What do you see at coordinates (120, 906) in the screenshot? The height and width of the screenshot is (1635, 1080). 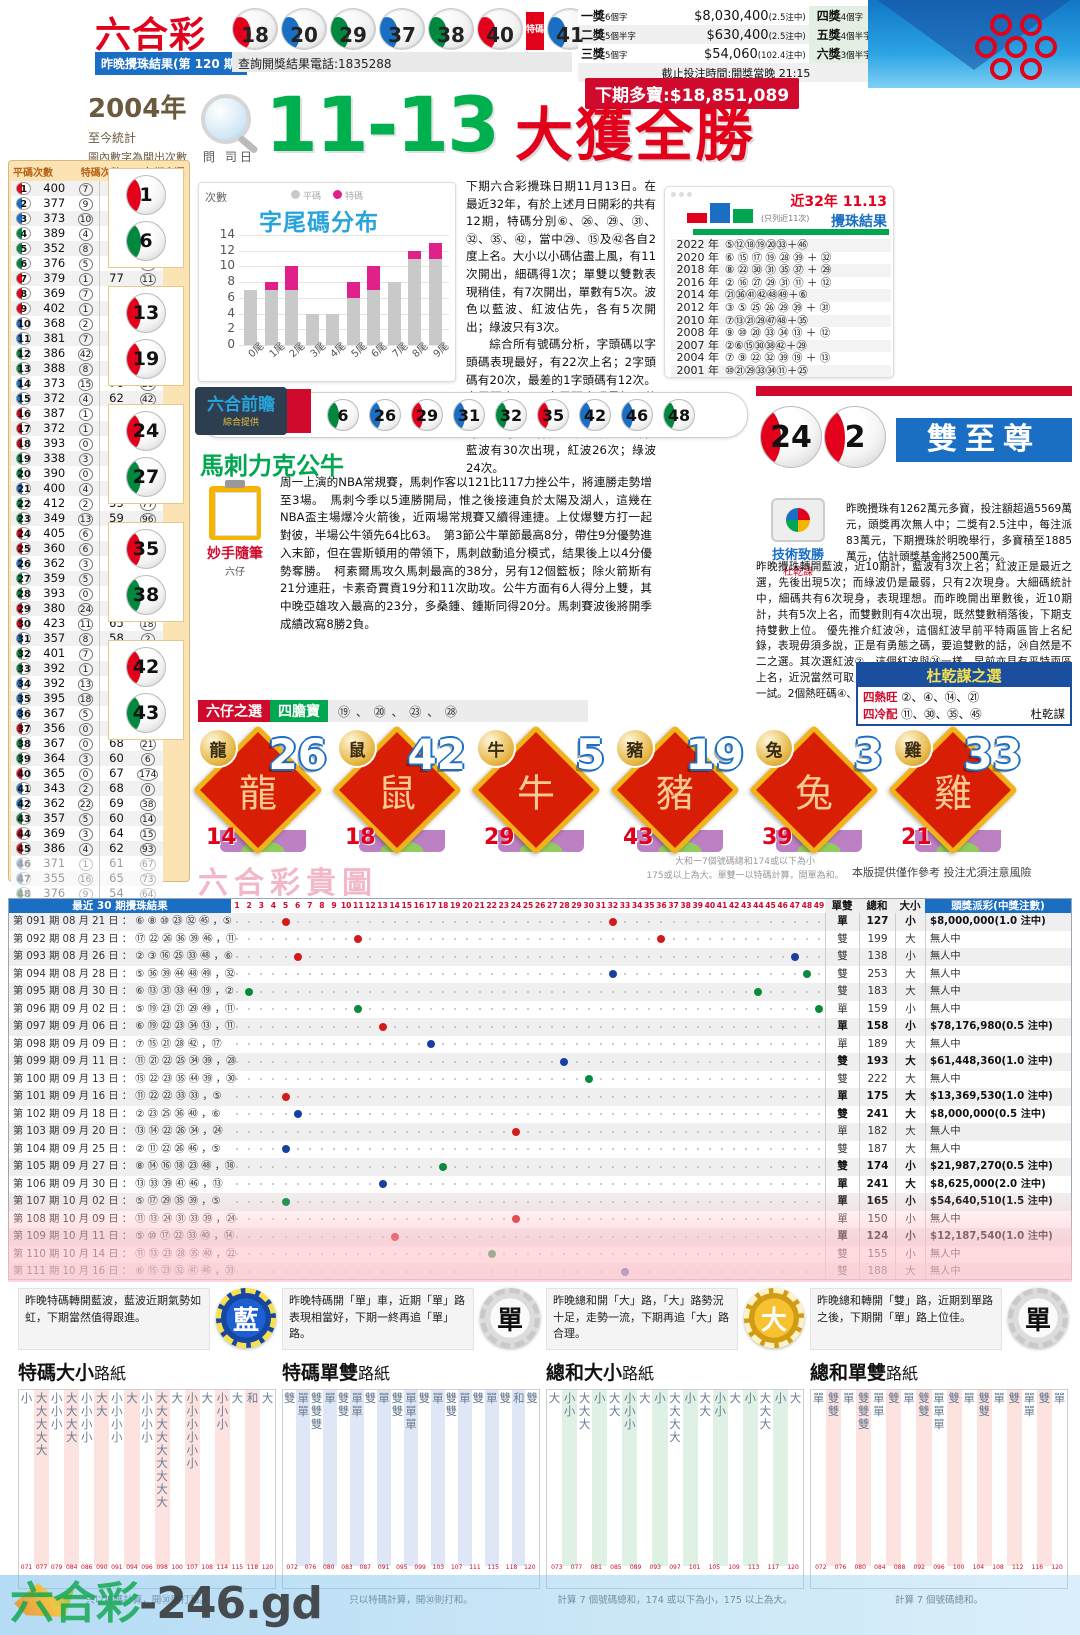 I see `history-header-left: 最近 30 期攪珠結果` at bounding box center [120, 906].